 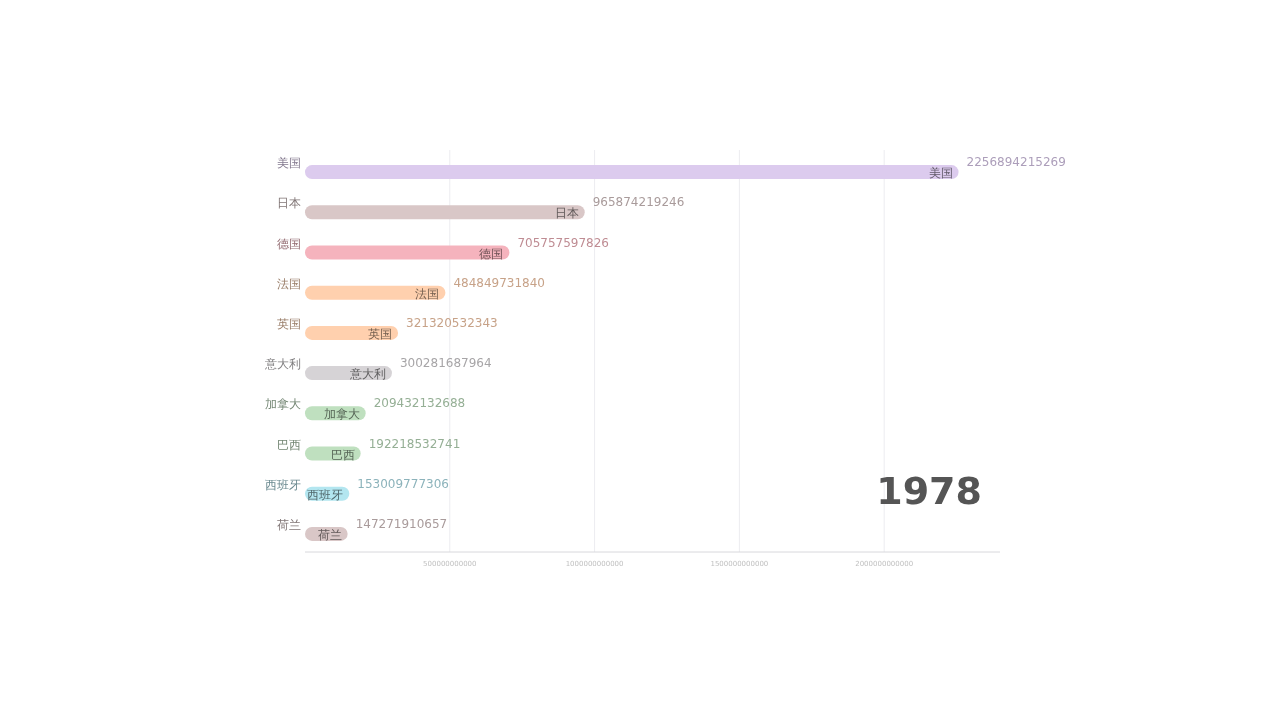 What do you see at coordinates (445, 363) in the screenshot?
I see `data-label: 300281687964` at bounding box center [445, 363].